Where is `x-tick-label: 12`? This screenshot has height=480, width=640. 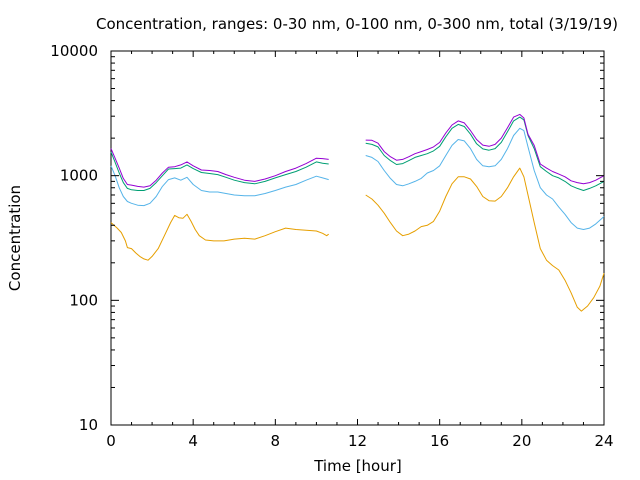
x-tick-label: 12 is located at coordinates (357, 441).